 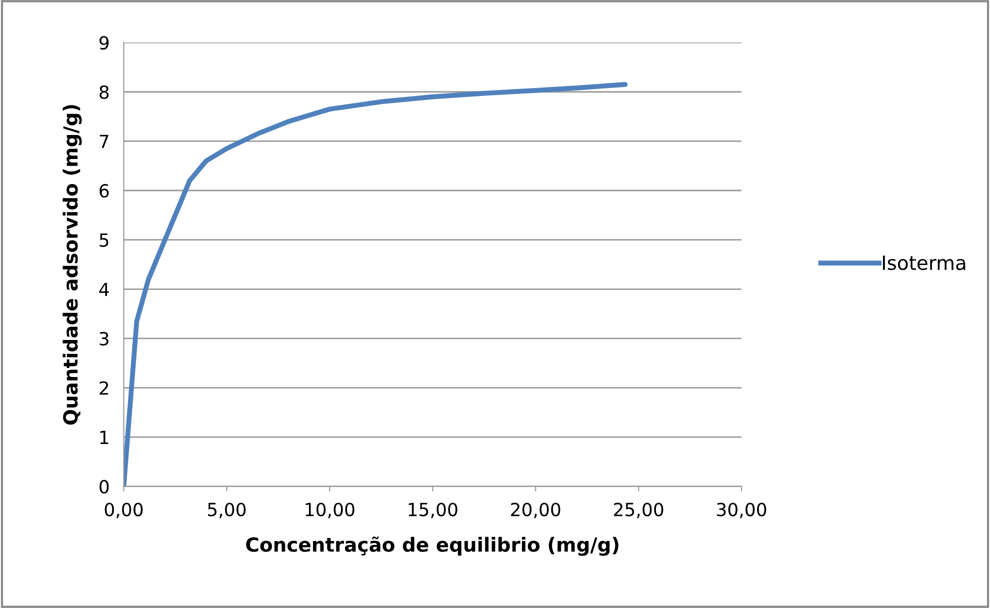 What do you see at coordinates (72, 265) in the screenshot?
I see `y-axis-title: Quantidade adsorvido (mg/g)` at bounding box center [72, 265].